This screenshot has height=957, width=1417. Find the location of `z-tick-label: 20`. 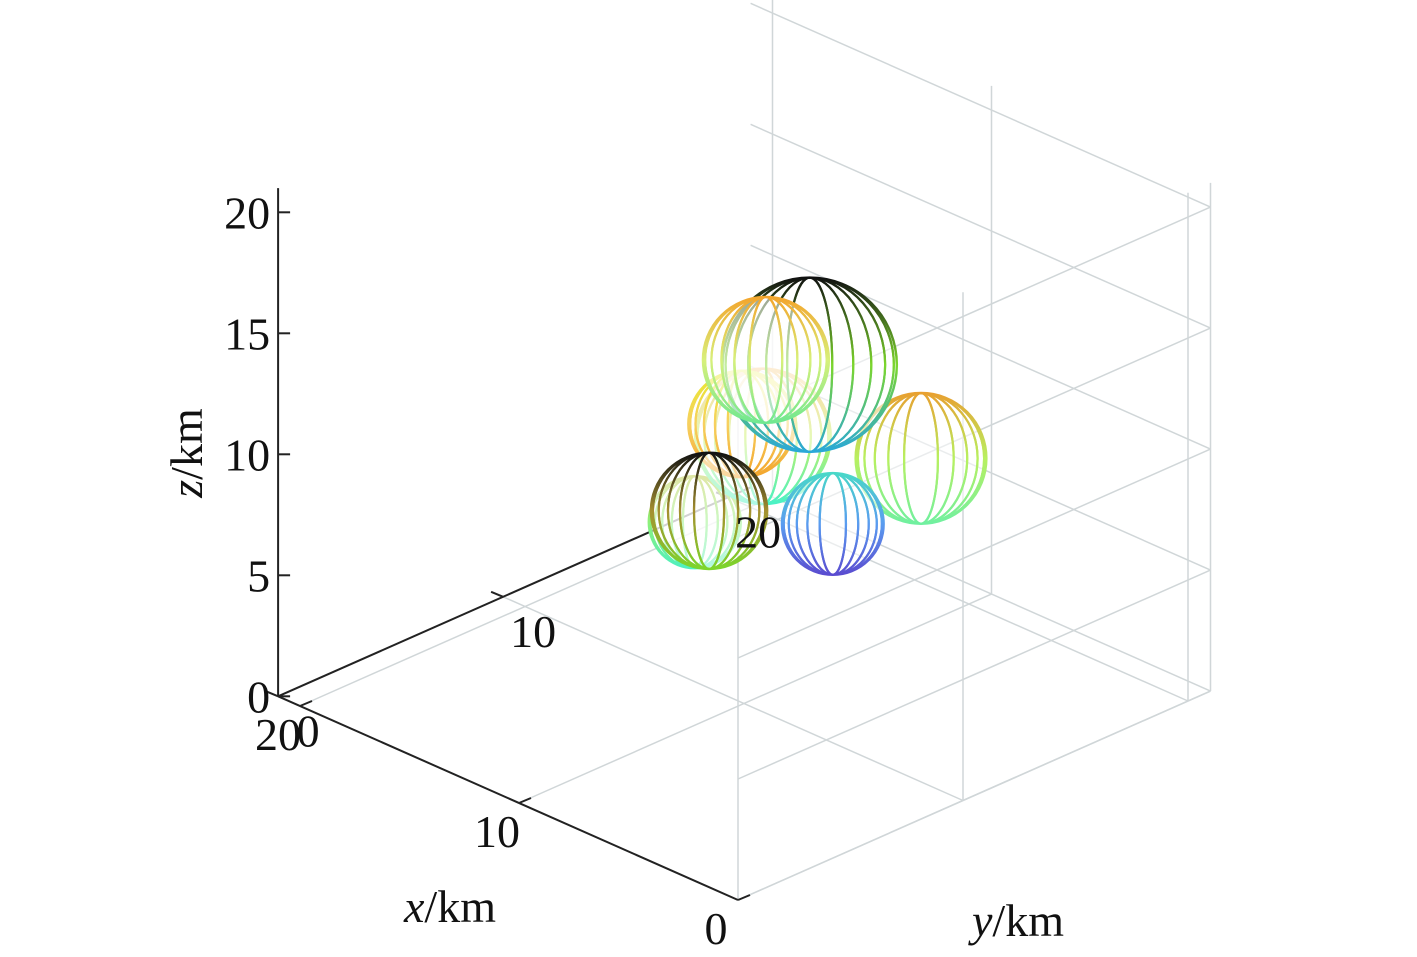

z-tick-label: 20 is located at coordinates (247, 212).